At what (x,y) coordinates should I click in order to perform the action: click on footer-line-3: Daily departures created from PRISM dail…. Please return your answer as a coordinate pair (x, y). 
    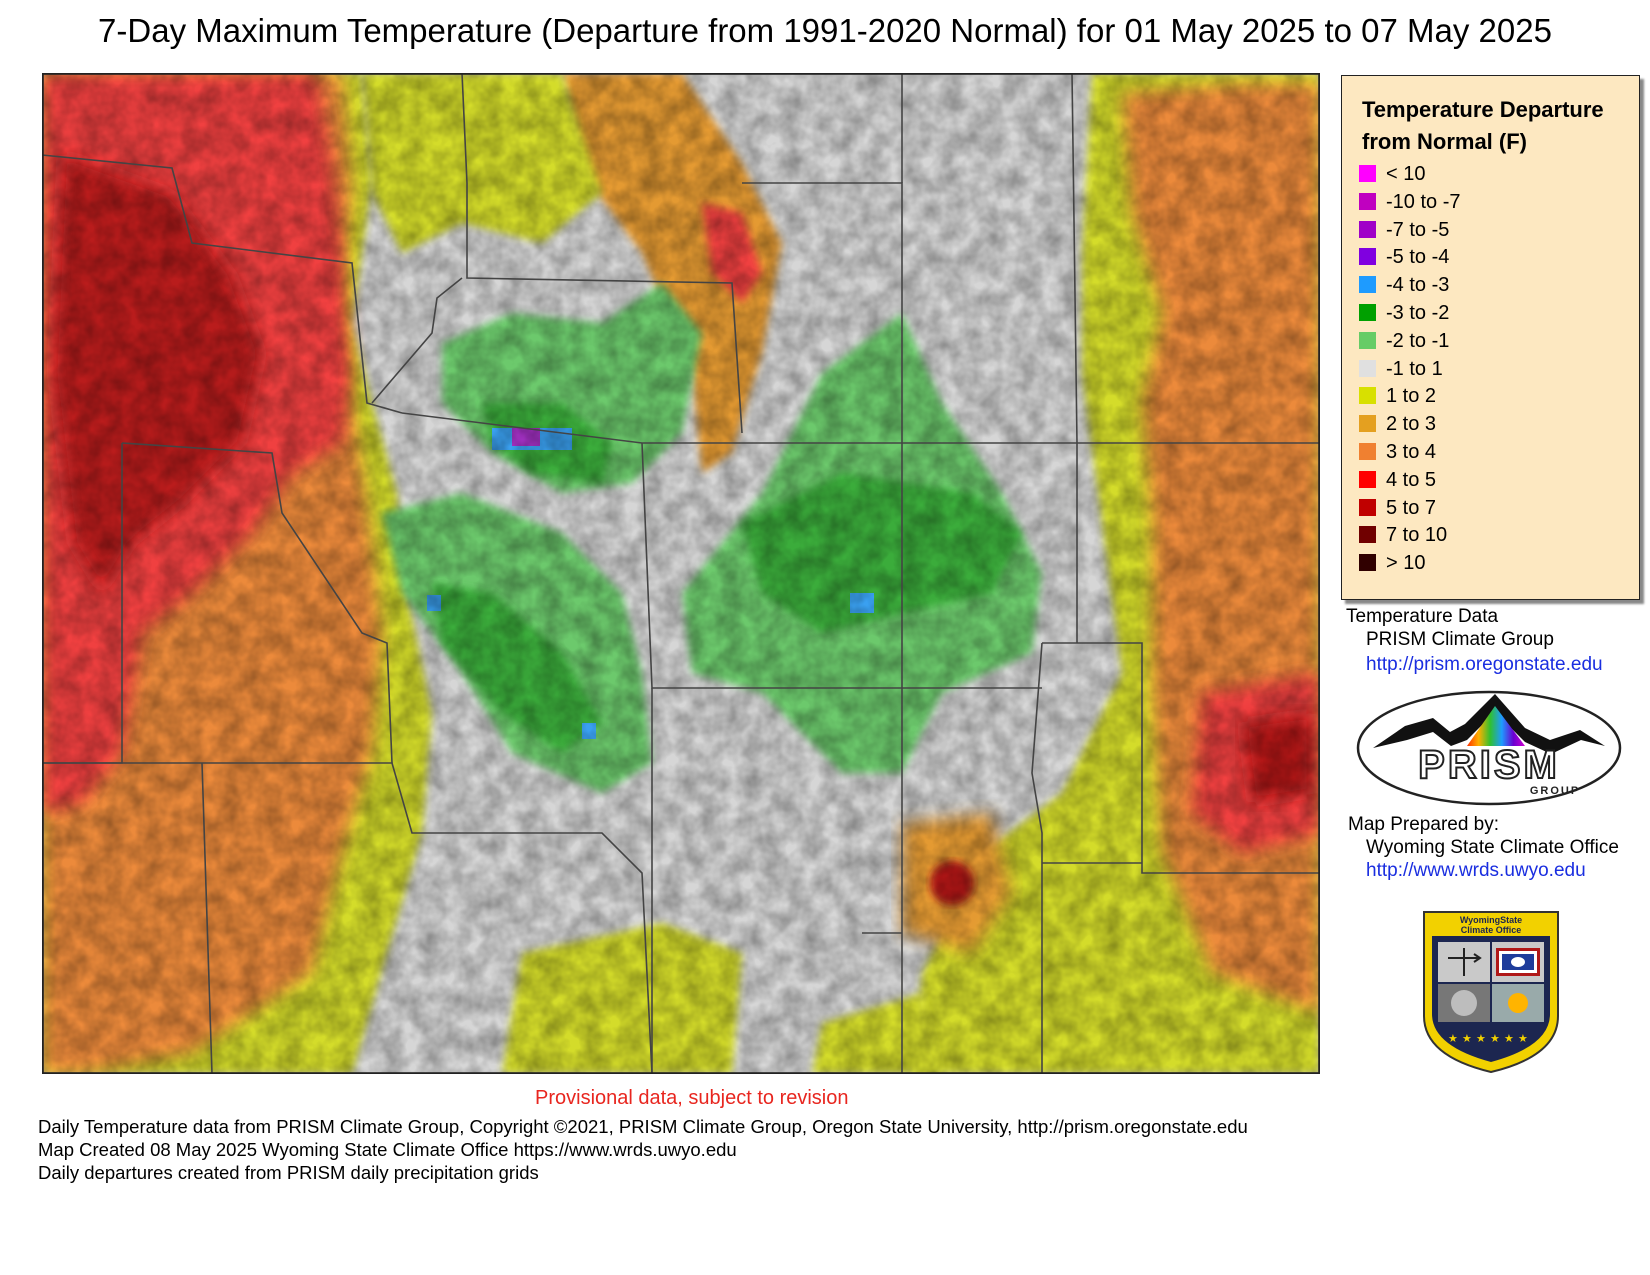
    Looking at the image, I should click on (288, 1172).